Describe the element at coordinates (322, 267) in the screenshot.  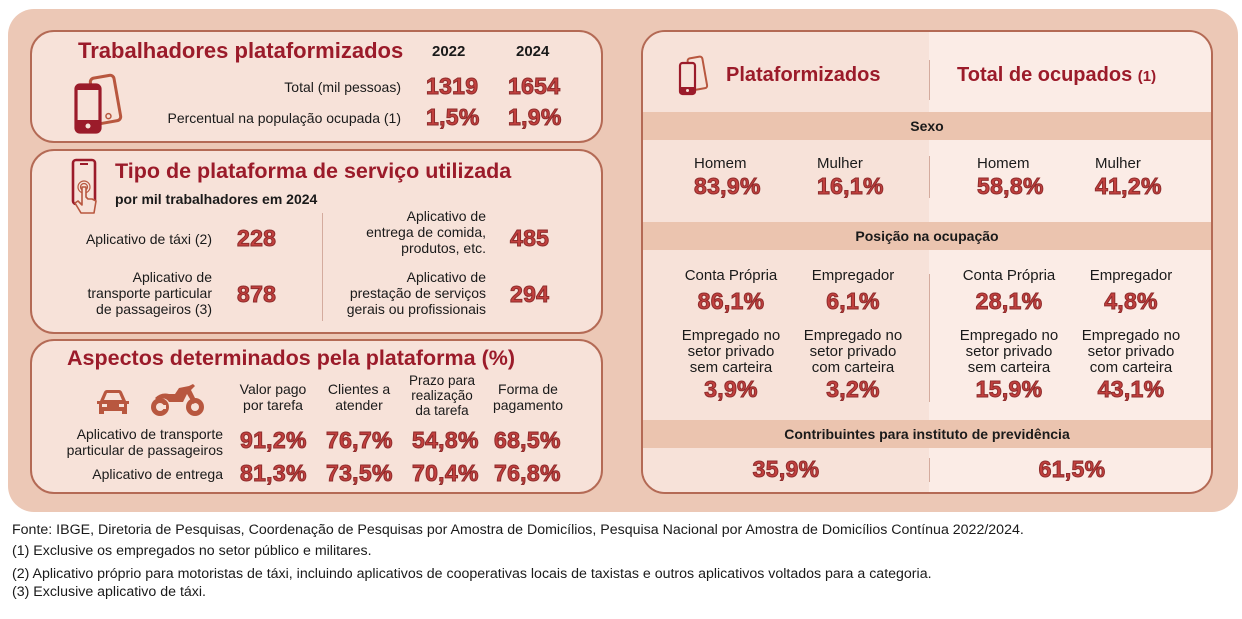
I see `column-divider` at that location.